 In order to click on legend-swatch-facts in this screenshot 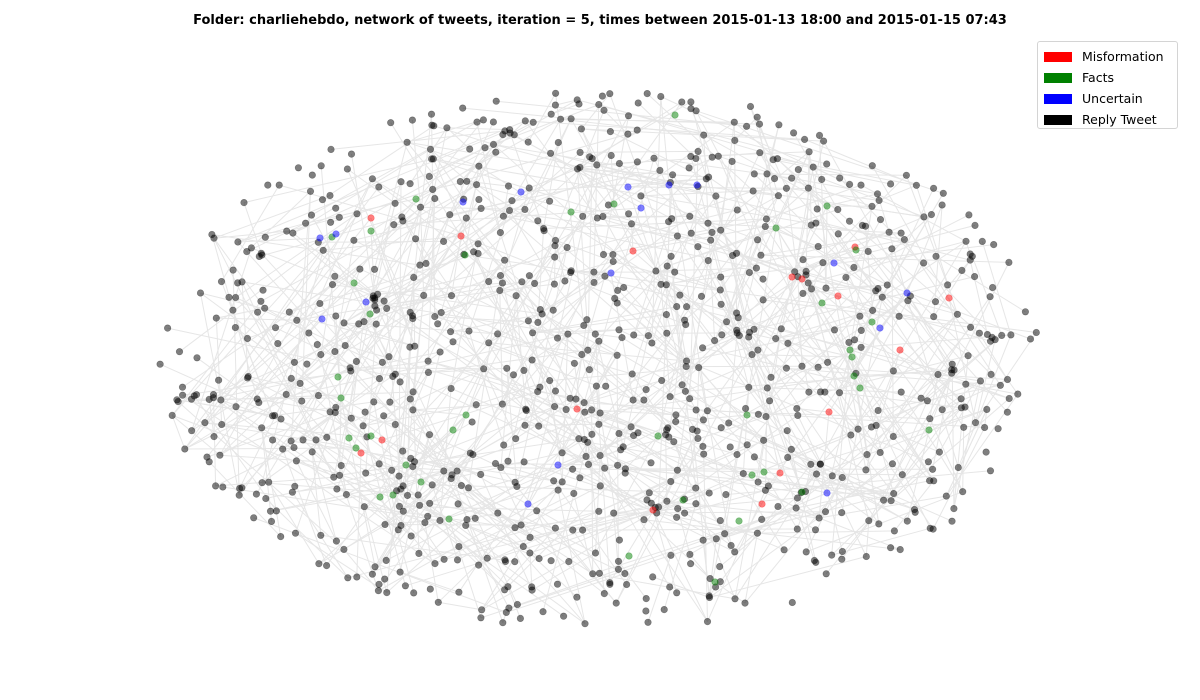, I will do `click(1058, 77)`.